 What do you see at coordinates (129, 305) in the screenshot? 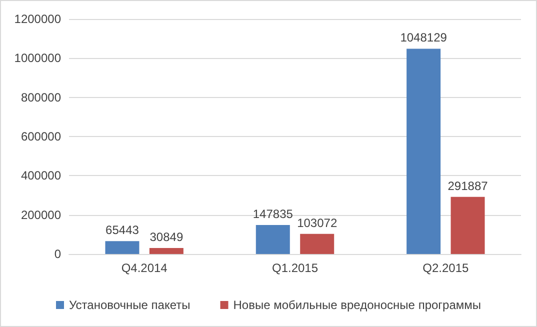
I see `legend-label: Установочные пакеты` at bounding box center [129, 305].